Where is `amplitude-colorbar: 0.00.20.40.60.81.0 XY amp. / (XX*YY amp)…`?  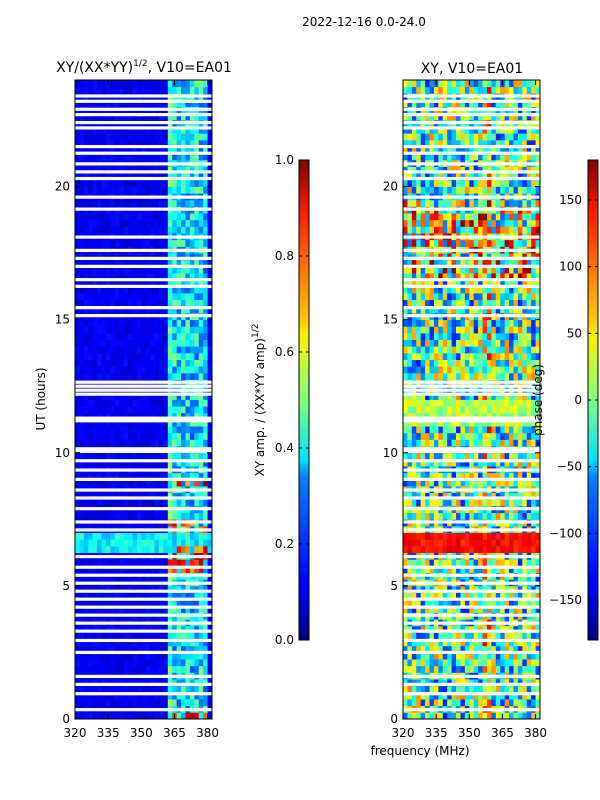
amplitude-colorbar: 0.00.20.40.60.81.0 XY amp. / (XX*YY amp)… is located at coordinates (280, 400).